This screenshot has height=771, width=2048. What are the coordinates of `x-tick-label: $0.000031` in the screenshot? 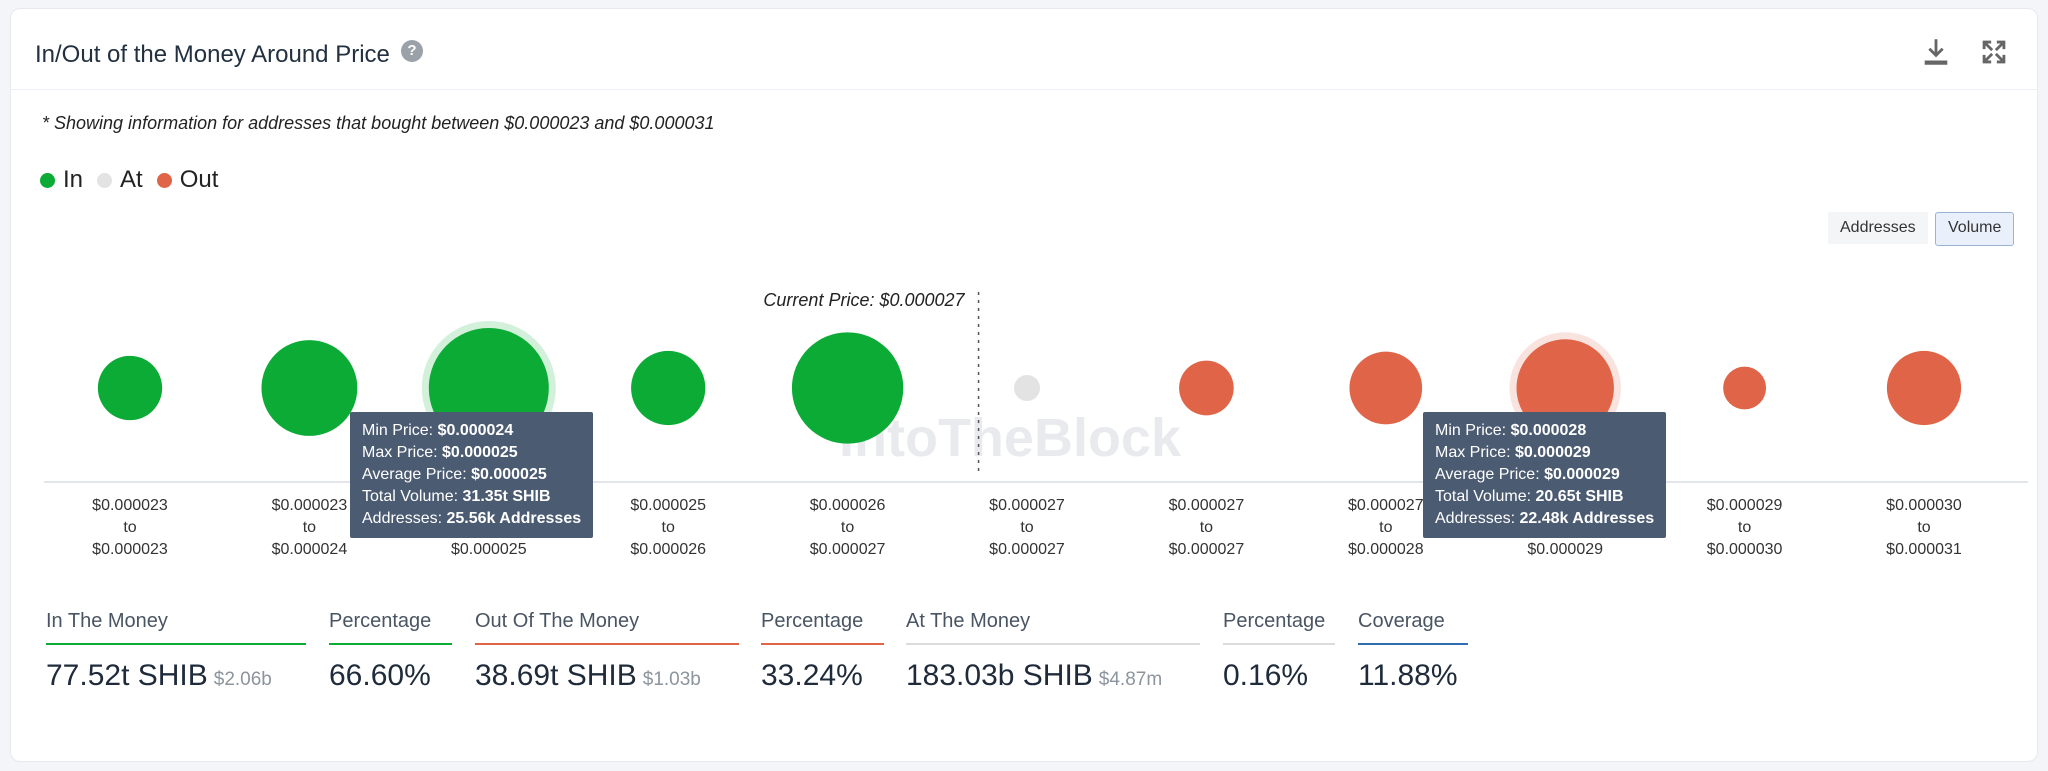 It's located at (1924, 549).